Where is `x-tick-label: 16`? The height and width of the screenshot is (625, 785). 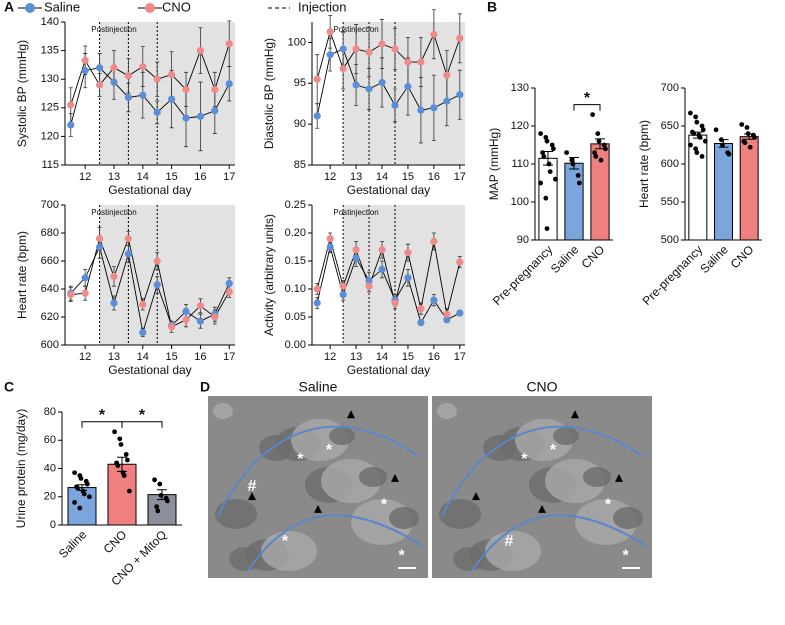 x-tick-label: 16 is located at coordinates (434, 177).